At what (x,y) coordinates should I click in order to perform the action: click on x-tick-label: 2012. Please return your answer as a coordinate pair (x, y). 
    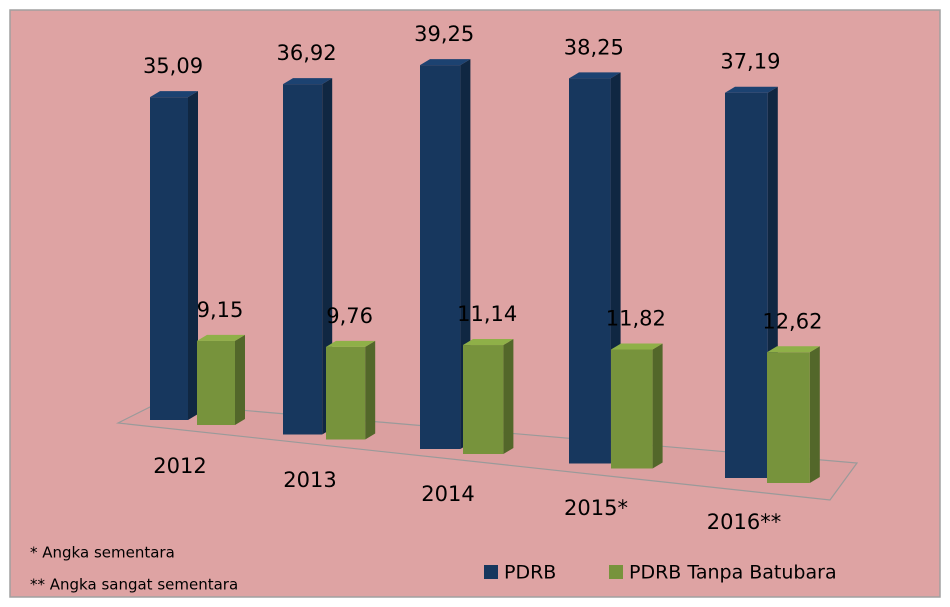
    Looking at the image, I should click on (179, 466).